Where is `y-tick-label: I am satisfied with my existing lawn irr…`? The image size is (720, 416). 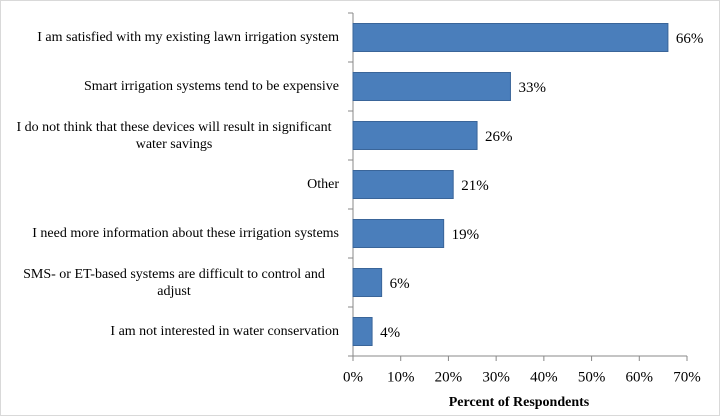
y-tick-label: I am satisfied with my existing lawn irr… is located at coordinates (188, 37).